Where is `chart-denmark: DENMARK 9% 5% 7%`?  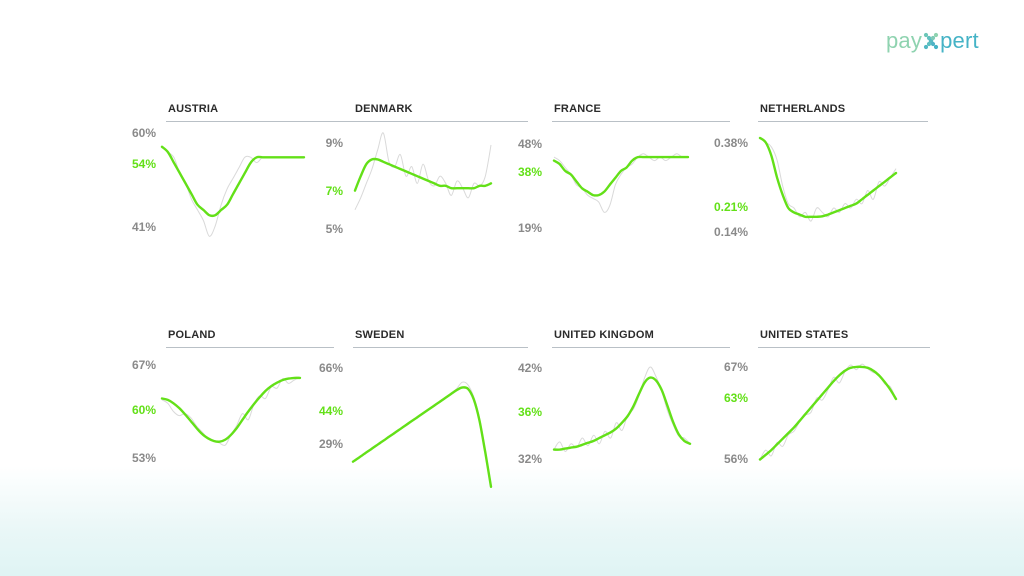
chart-denmark: DENMARK 9% 5% 7% is located at coordinates (421, 173).